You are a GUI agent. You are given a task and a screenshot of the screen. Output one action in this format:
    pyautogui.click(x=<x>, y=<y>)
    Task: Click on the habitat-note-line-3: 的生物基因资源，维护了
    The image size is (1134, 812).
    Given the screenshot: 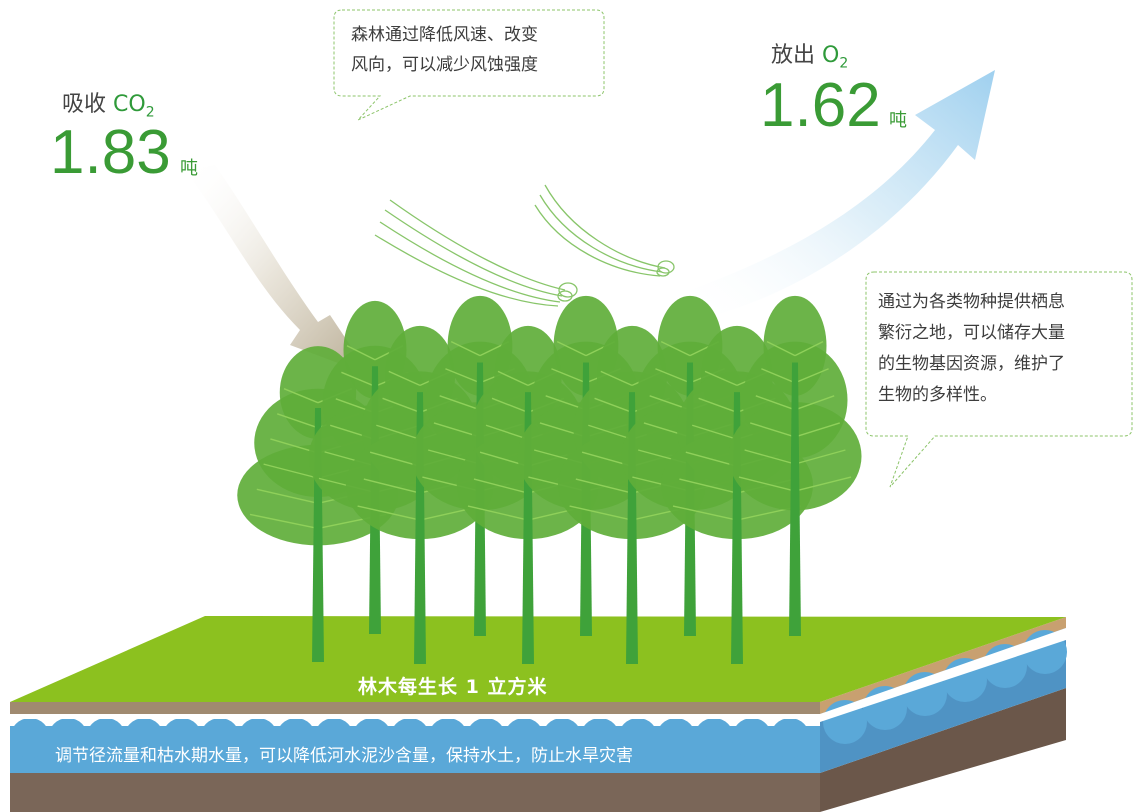 What is the action you would take?
    pyautogui.click(x=971, y=364)
    